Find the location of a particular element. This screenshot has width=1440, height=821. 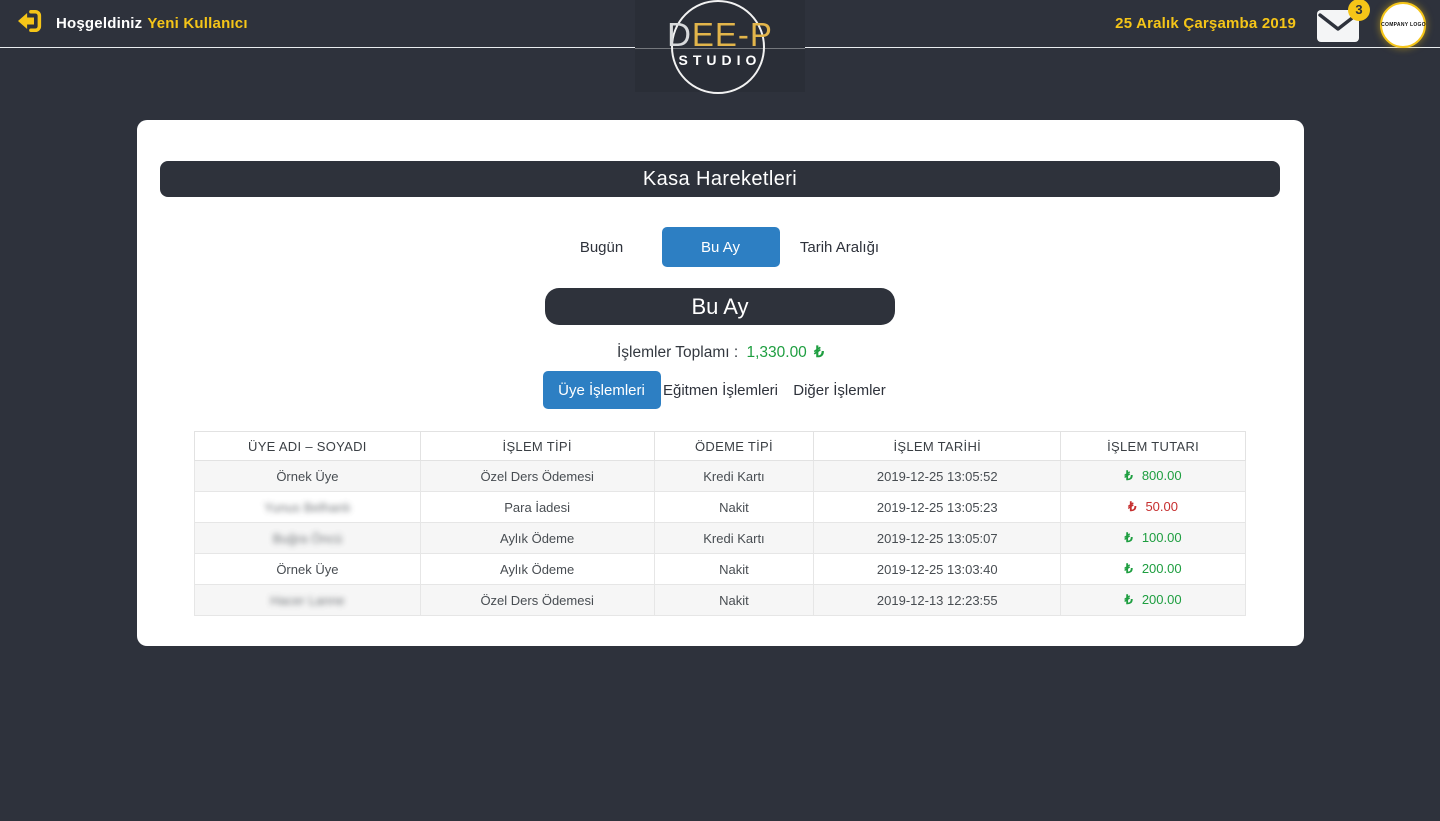

tab-label: Eğitmen İşlemleri is located at coordinates (720, 390).